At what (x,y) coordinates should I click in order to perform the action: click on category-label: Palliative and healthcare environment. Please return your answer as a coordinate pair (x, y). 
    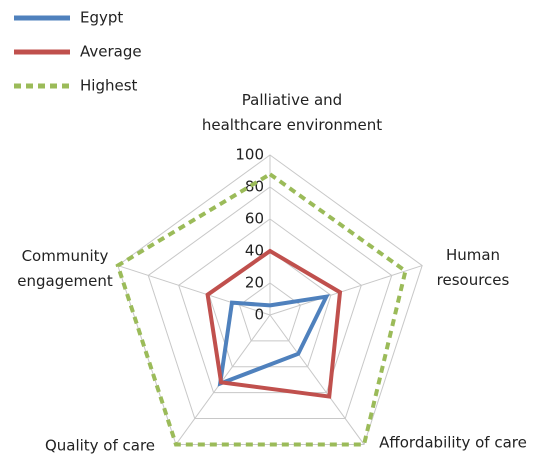
    Looking at the image, I should click on (292, 112).